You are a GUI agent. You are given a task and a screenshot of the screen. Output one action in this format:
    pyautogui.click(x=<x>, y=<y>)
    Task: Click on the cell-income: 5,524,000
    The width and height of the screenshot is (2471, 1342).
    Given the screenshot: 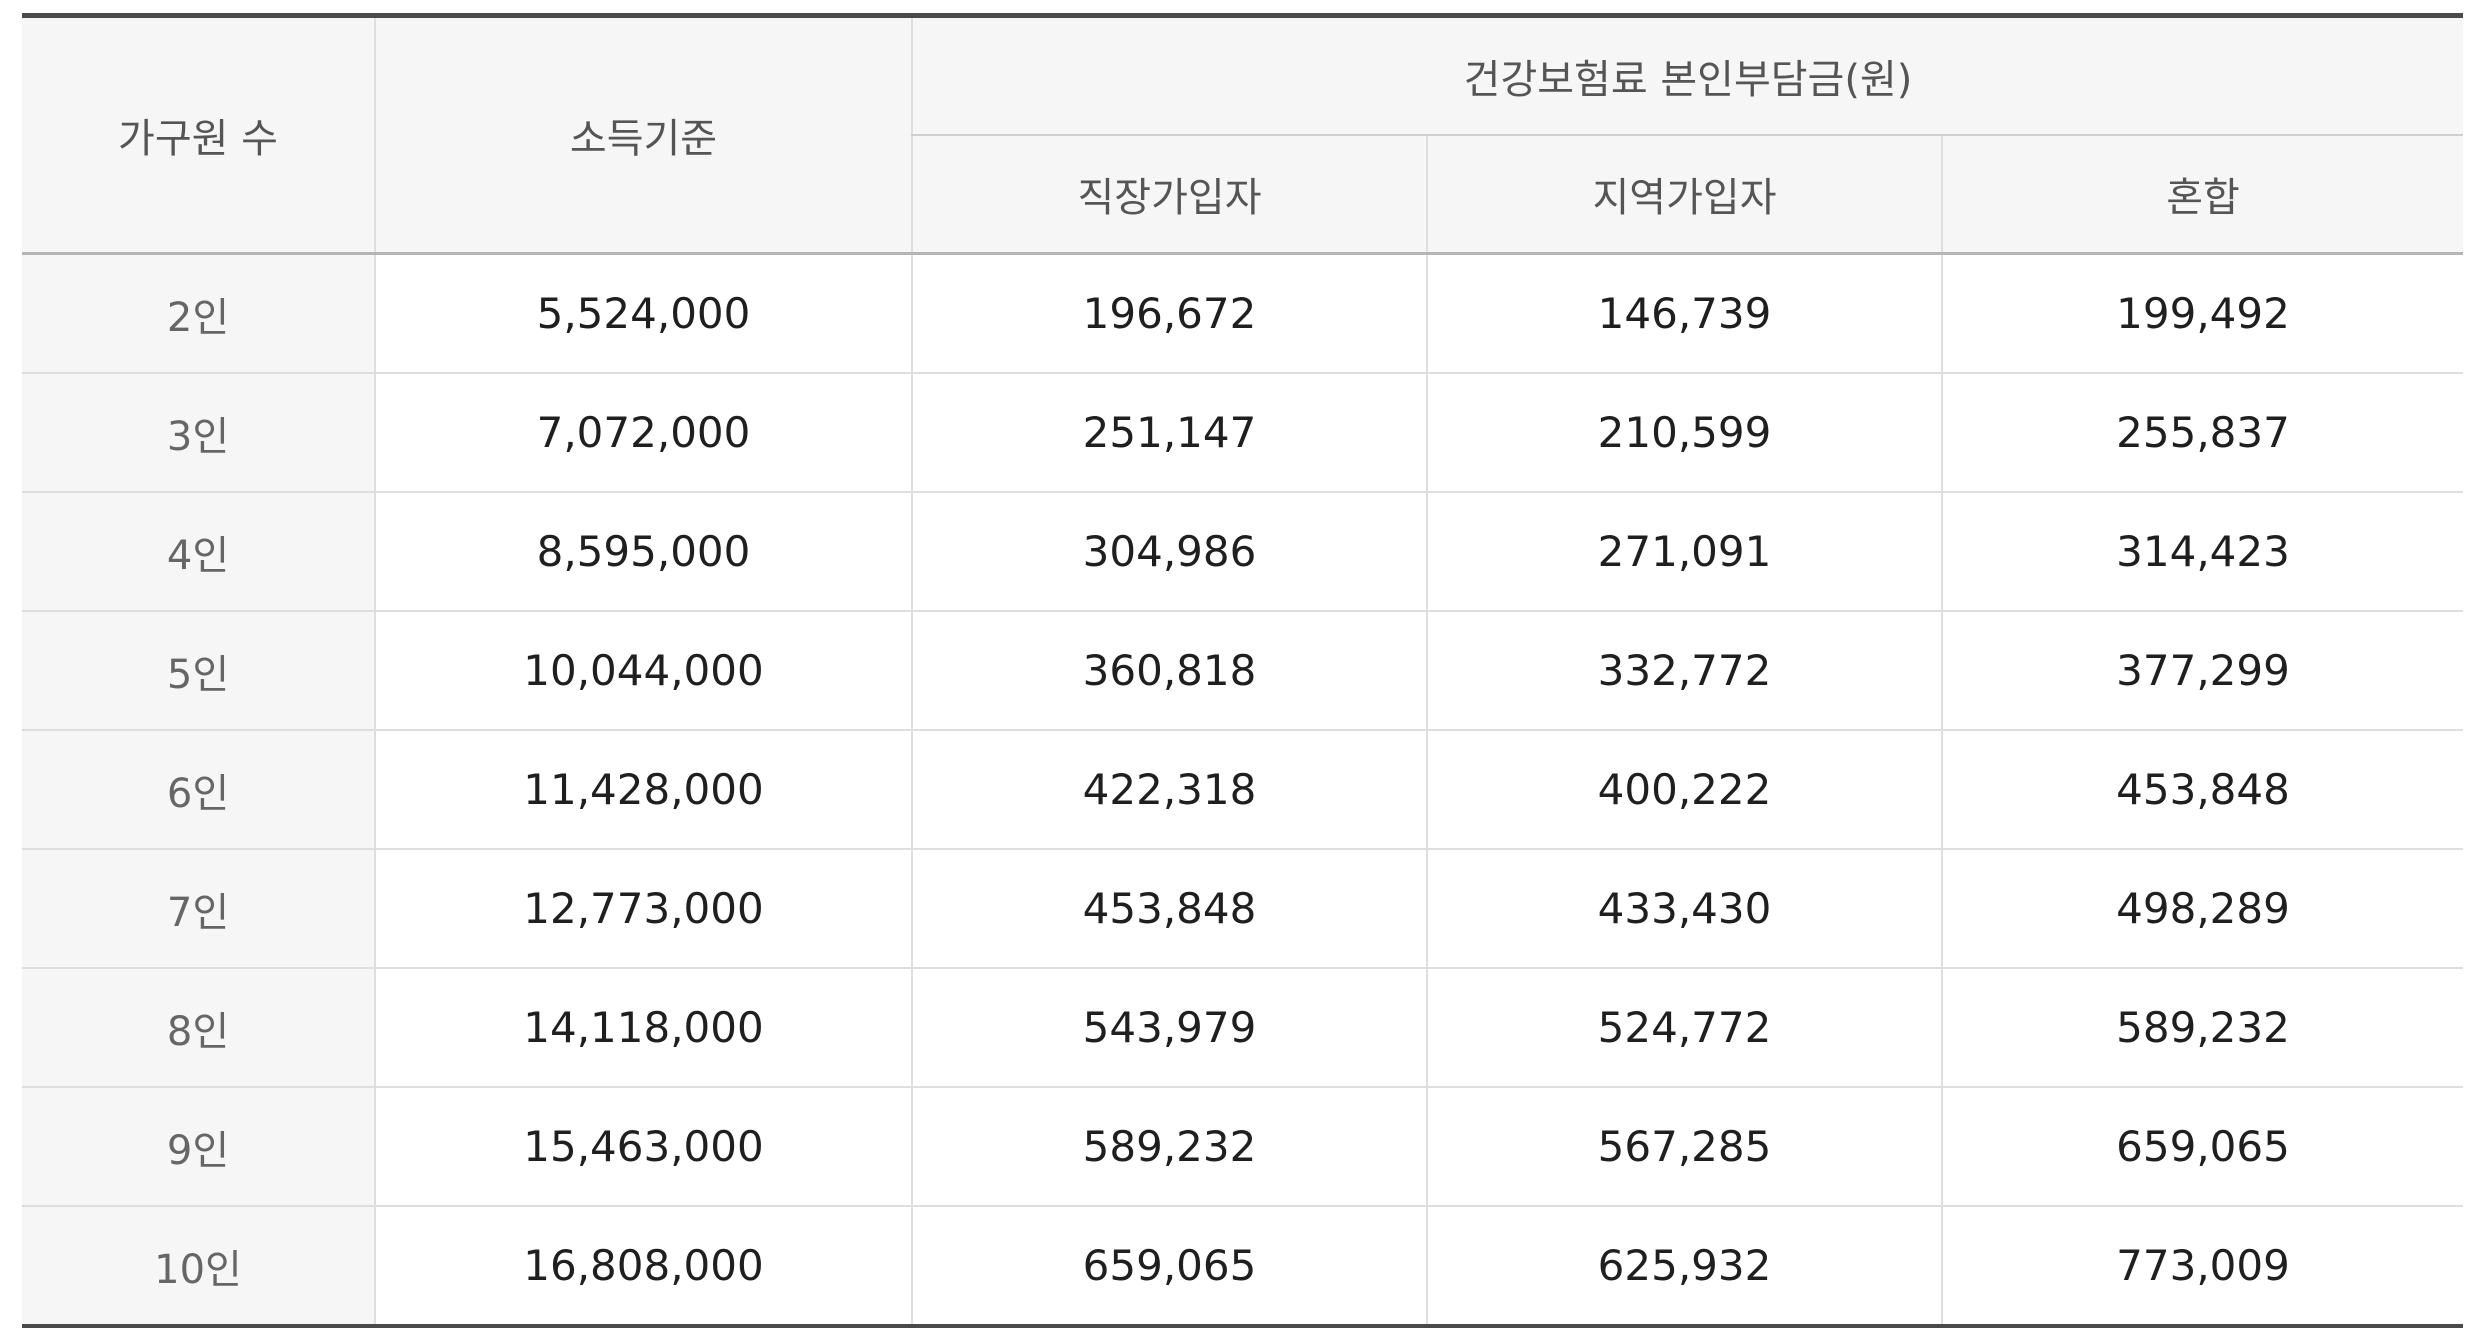 What is the action you would take?
    pyautogui.click(x=643, y=313)
    